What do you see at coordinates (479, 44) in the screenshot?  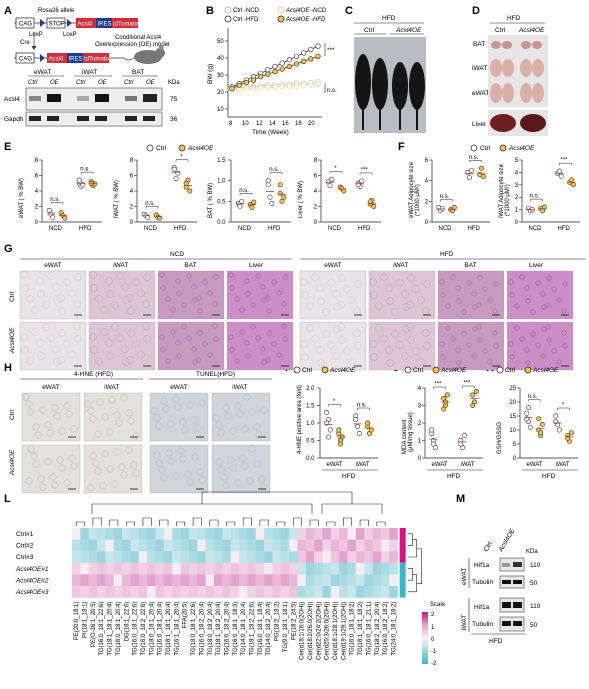 I see `d-tissue-bat: BAT` at bounding box center [479, 44].